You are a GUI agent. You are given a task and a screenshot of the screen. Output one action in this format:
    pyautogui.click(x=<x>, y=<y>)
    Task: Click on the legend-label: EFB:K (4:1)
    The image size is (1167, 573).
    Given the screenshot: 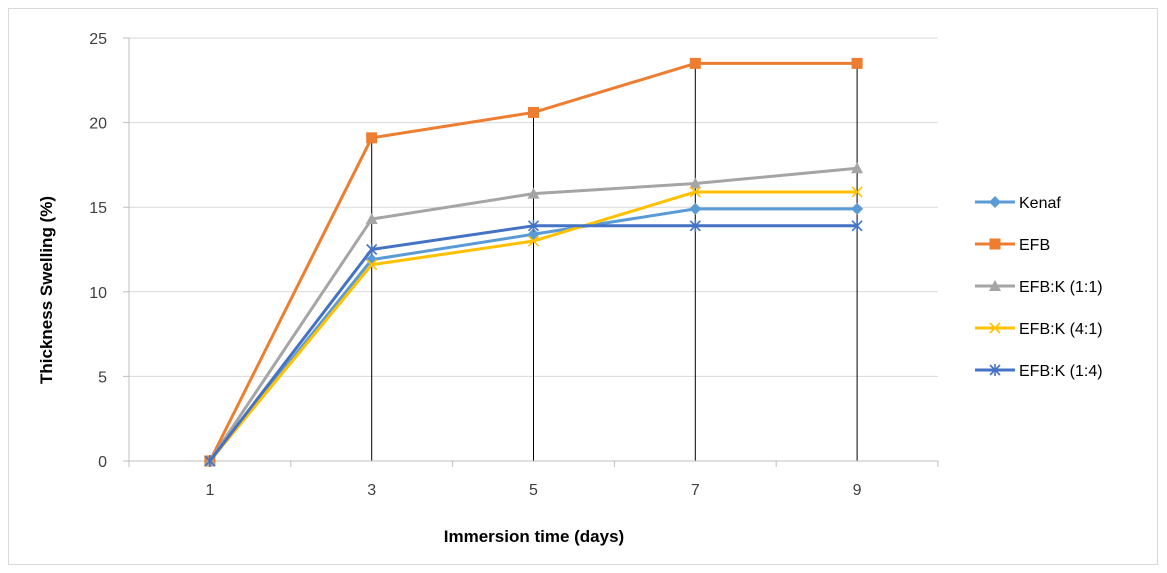 What is the action you would take?
    pyautogui.click(x=1061, y=329)
    